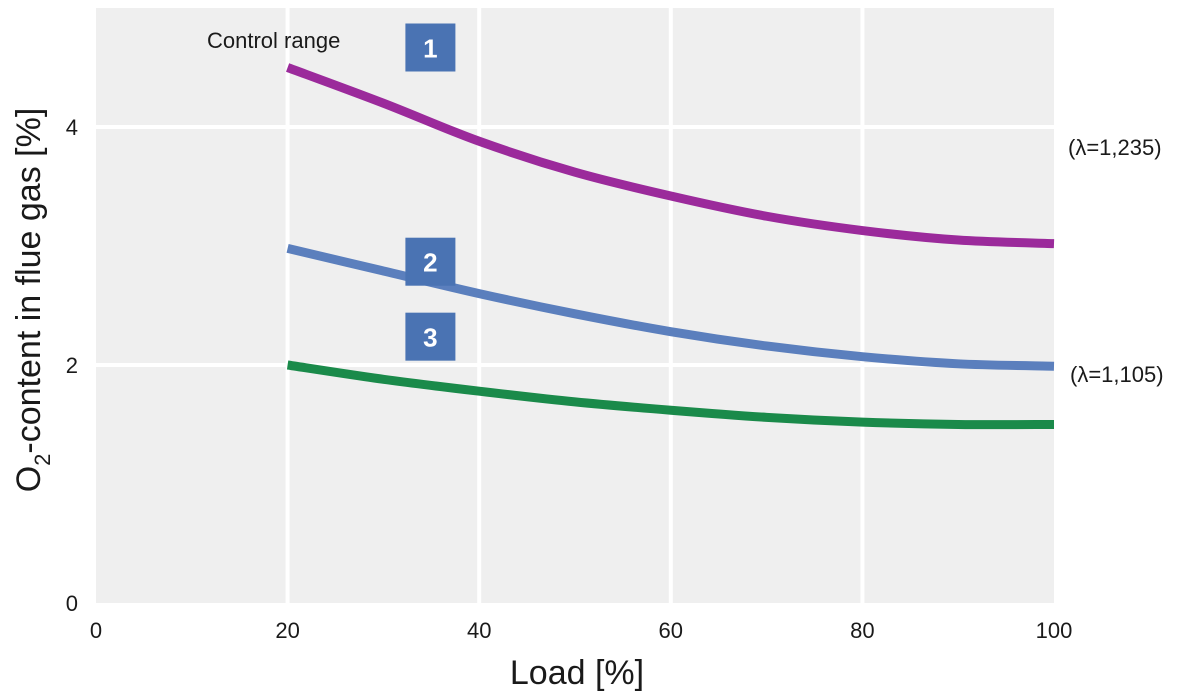 The height and width of the screenshot is (700, 1200). I want to click on x-tick-label: 60, so click(671, 630).